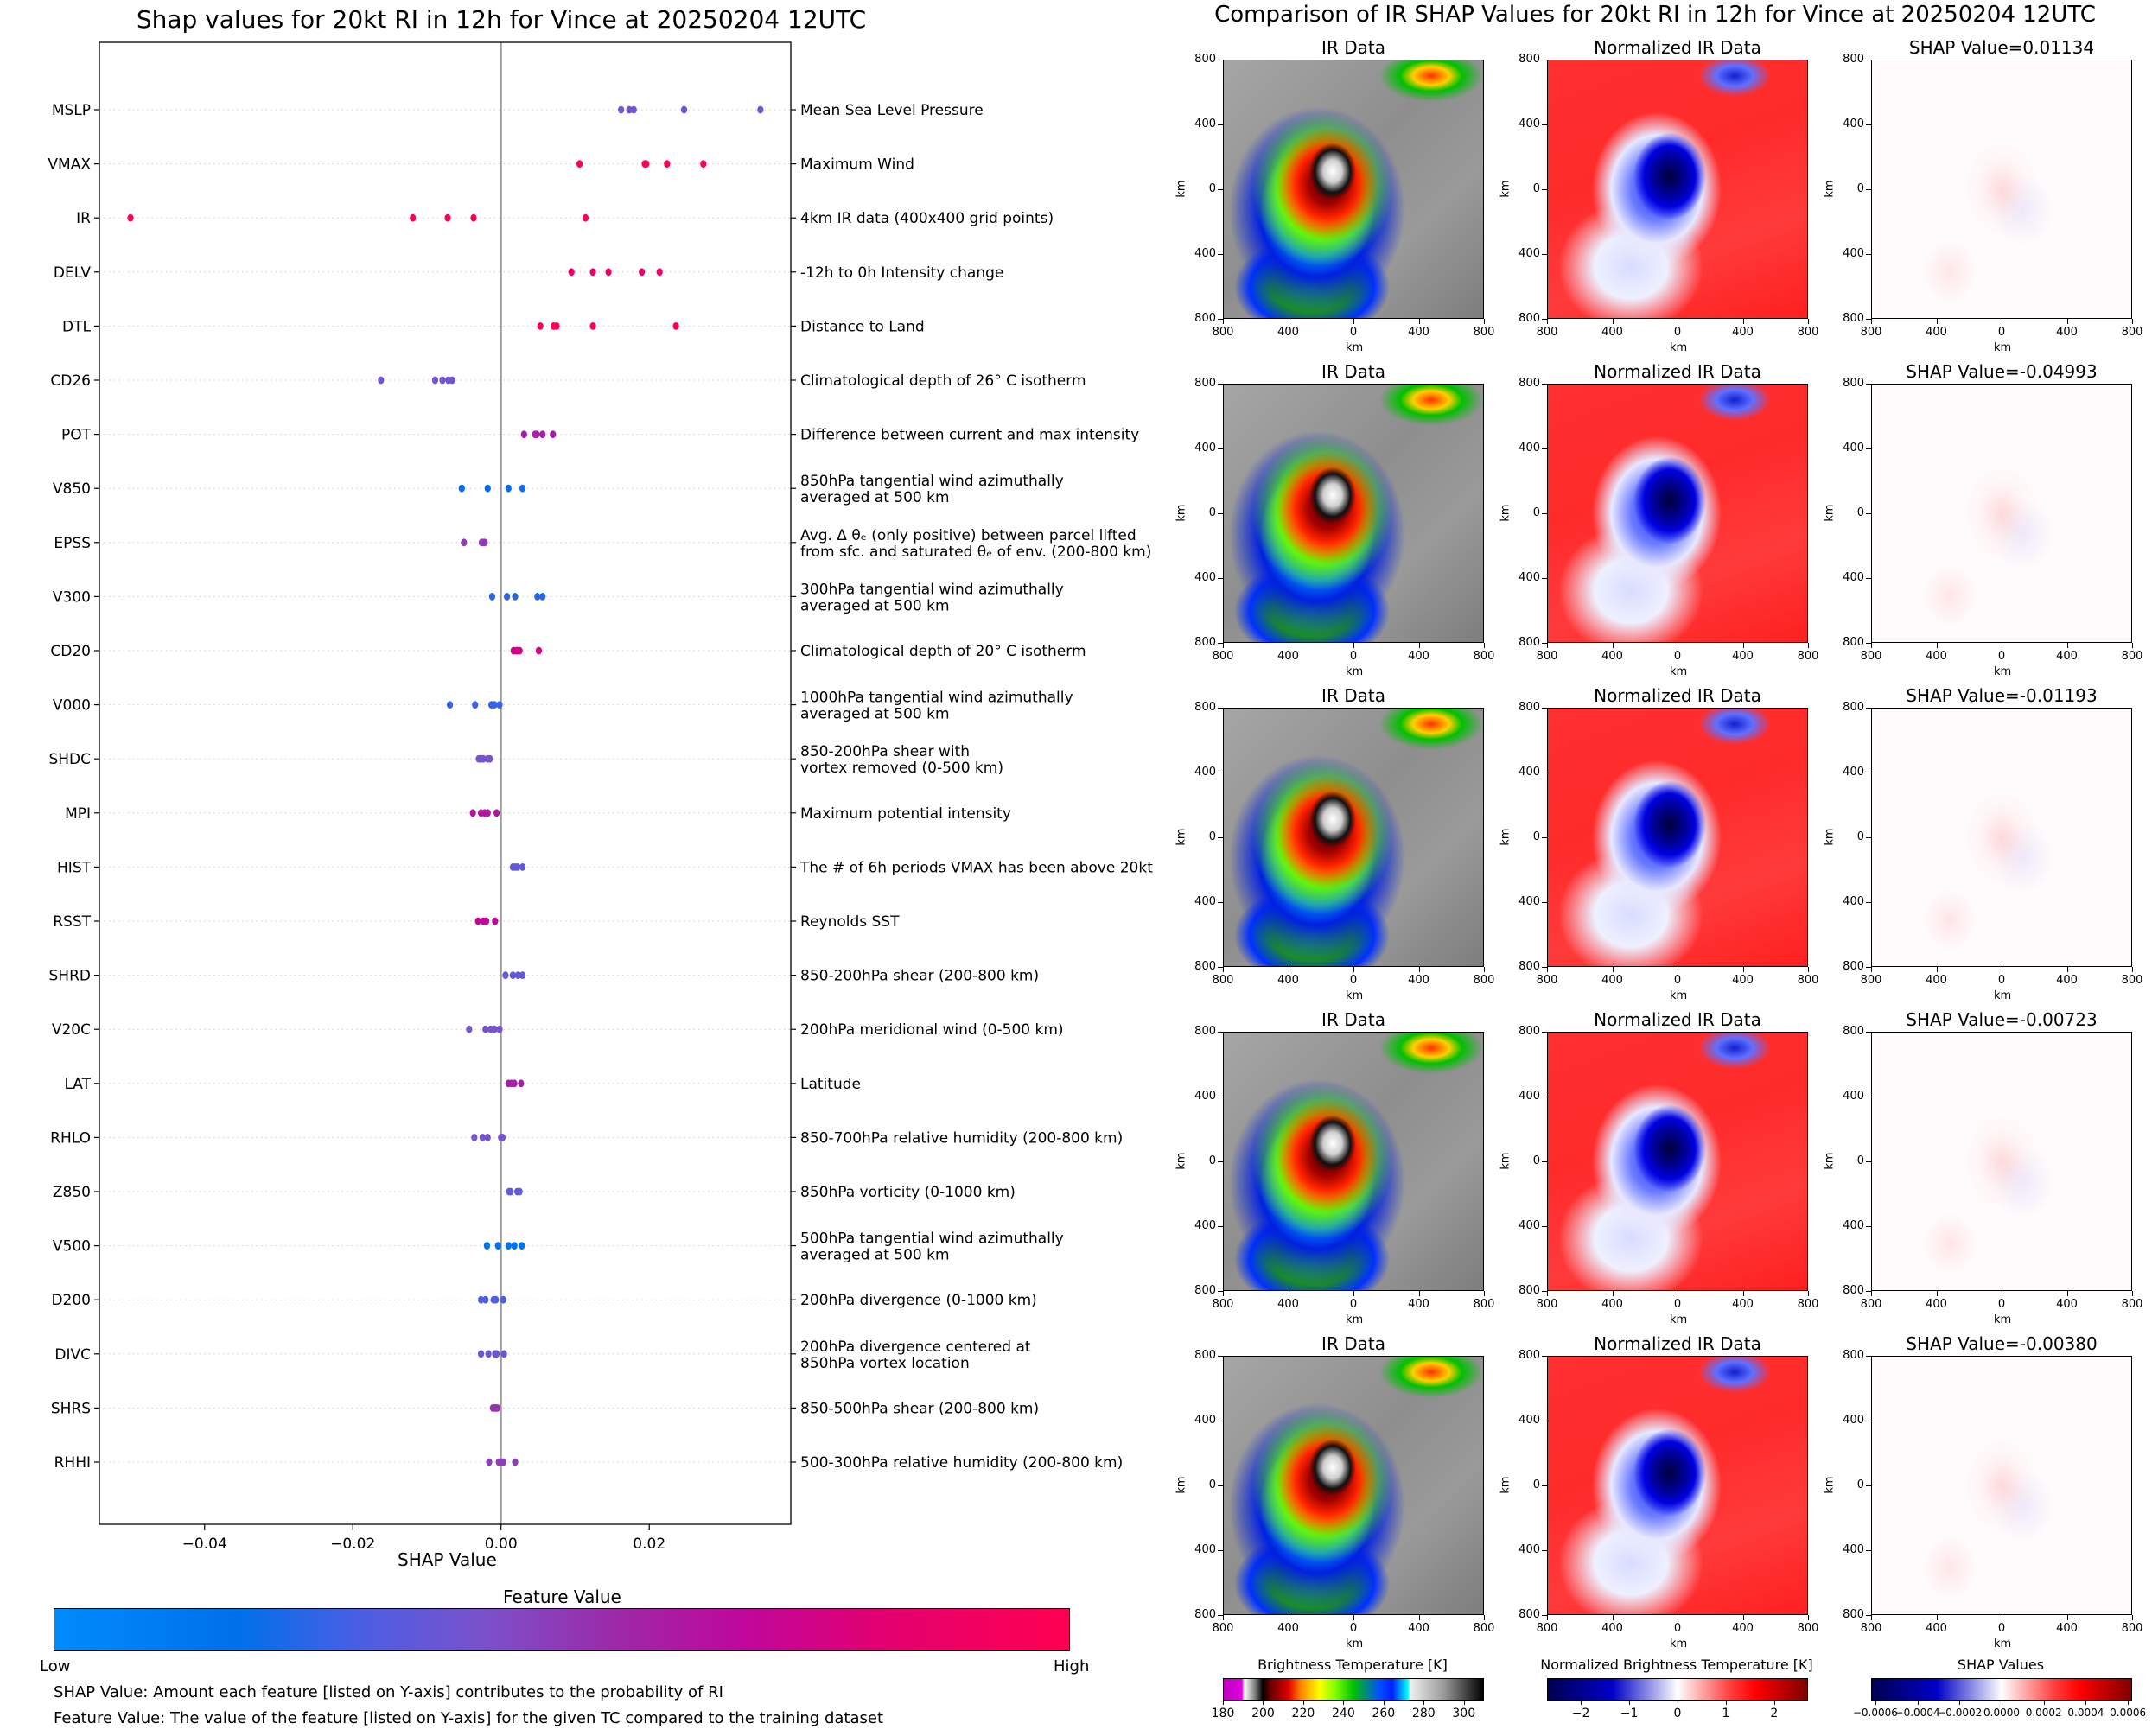  I want to click on feature-label-ir: IR, so click(83, 218).